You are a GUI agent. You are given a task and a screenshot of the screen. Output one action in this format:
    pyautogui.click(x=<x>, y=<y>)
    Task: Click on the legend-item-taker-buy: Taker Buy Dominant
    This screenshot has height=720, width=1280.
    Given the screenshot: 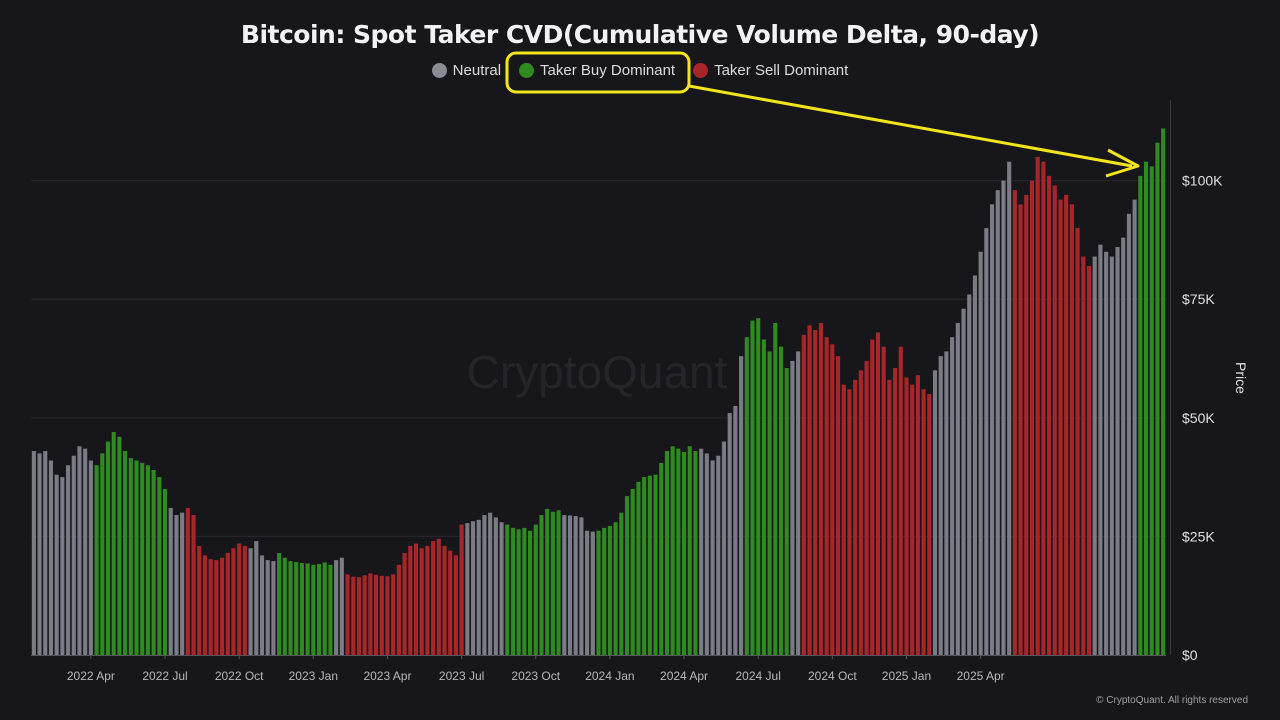 What is the action you would take?
    pyautogui.click(x=597, y=70)
    